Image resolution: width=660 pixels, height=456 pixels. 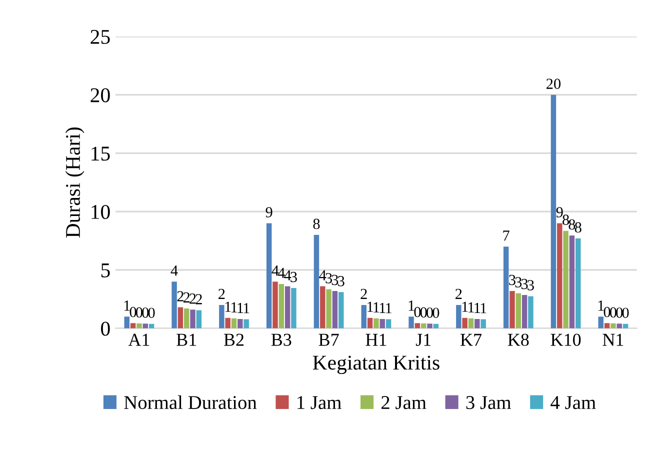 I want to click on x-tick-label: A1, so click(x=139, y=340).